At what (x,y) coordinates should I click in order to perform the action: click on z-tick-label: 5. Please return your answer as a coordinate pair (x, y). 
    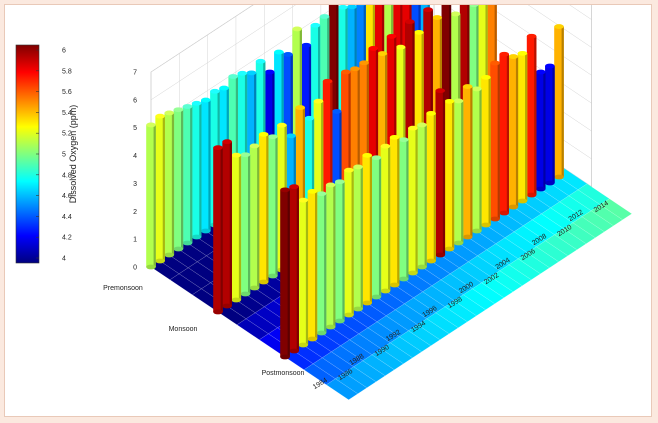
    Looking at the image, I should click on (135, 128).